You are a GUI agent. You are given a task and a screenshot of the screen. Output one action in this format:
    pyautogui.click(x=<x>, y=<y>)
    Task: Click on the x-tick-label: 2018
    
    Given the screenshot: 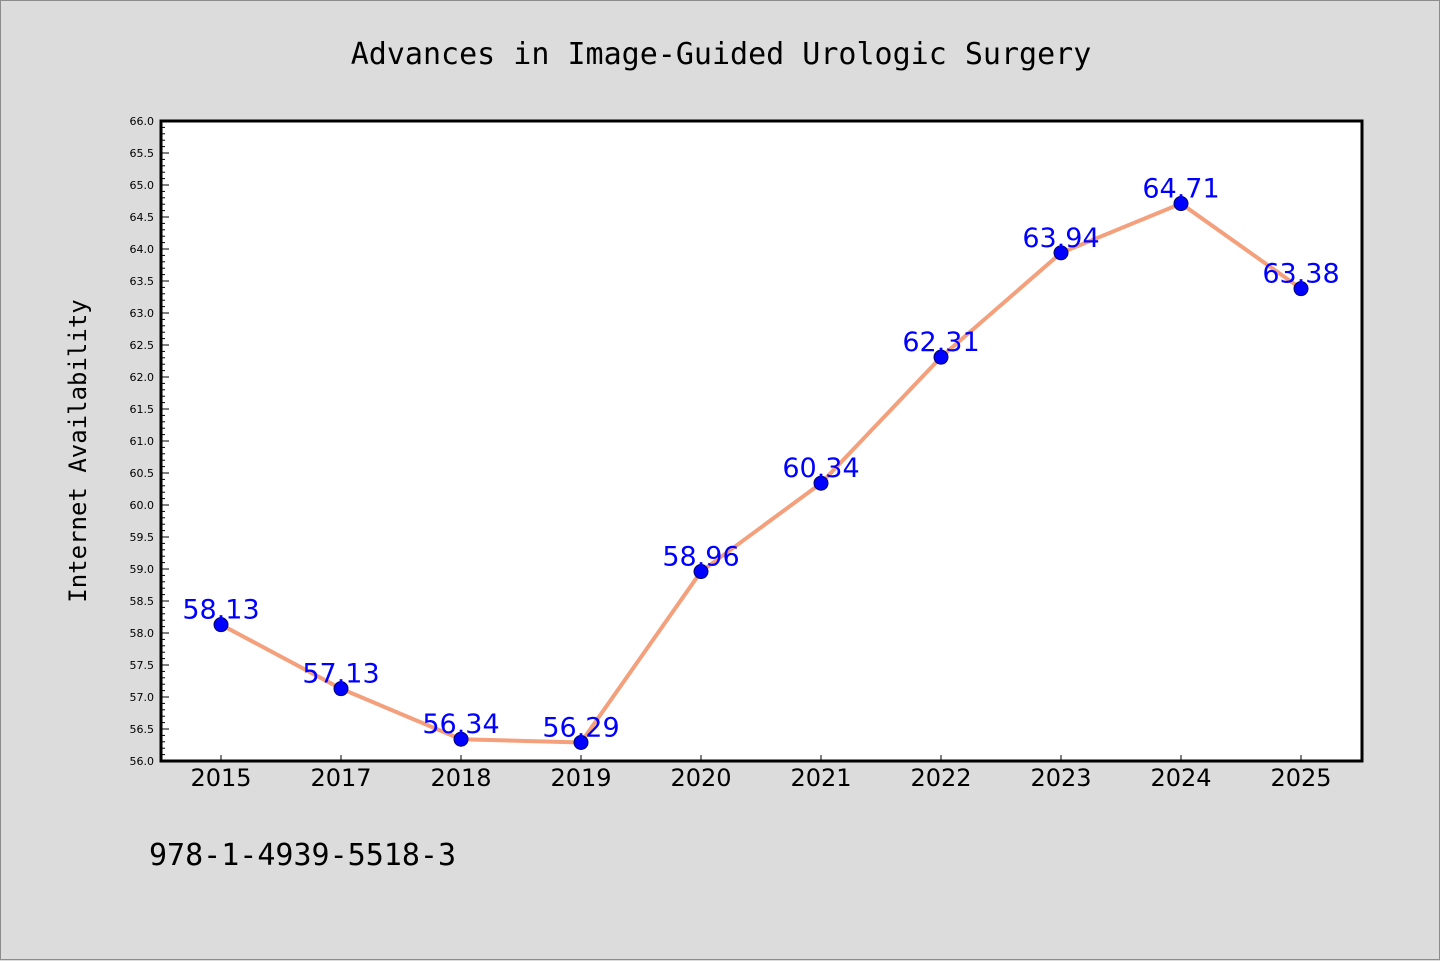 What is the action you would take?
    pyautogui.click(x=460, y=778)
    